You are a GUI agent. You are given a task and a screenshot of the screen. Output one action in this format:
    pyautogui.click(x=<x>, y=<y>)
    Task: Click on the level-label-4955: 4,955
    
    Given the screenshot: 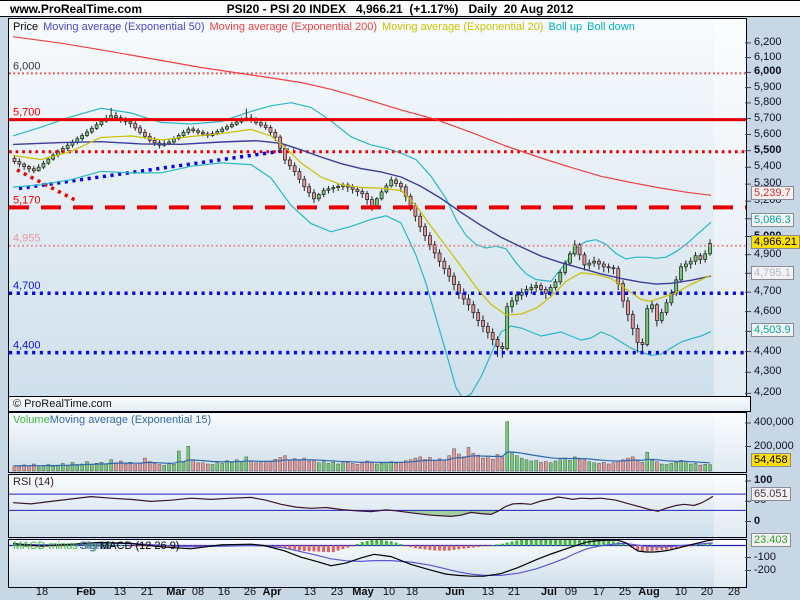 What is the action you would take?
    pyautogui.click(x=27, y=239)
    